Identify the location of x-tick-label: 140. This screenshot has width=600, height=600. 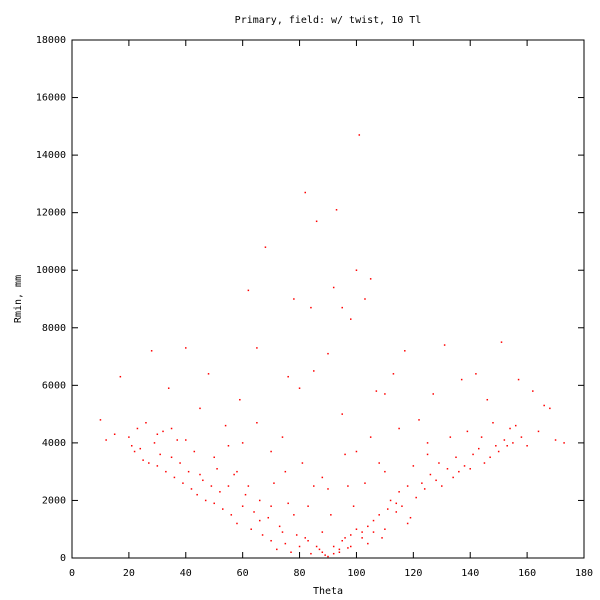
(470, 573).